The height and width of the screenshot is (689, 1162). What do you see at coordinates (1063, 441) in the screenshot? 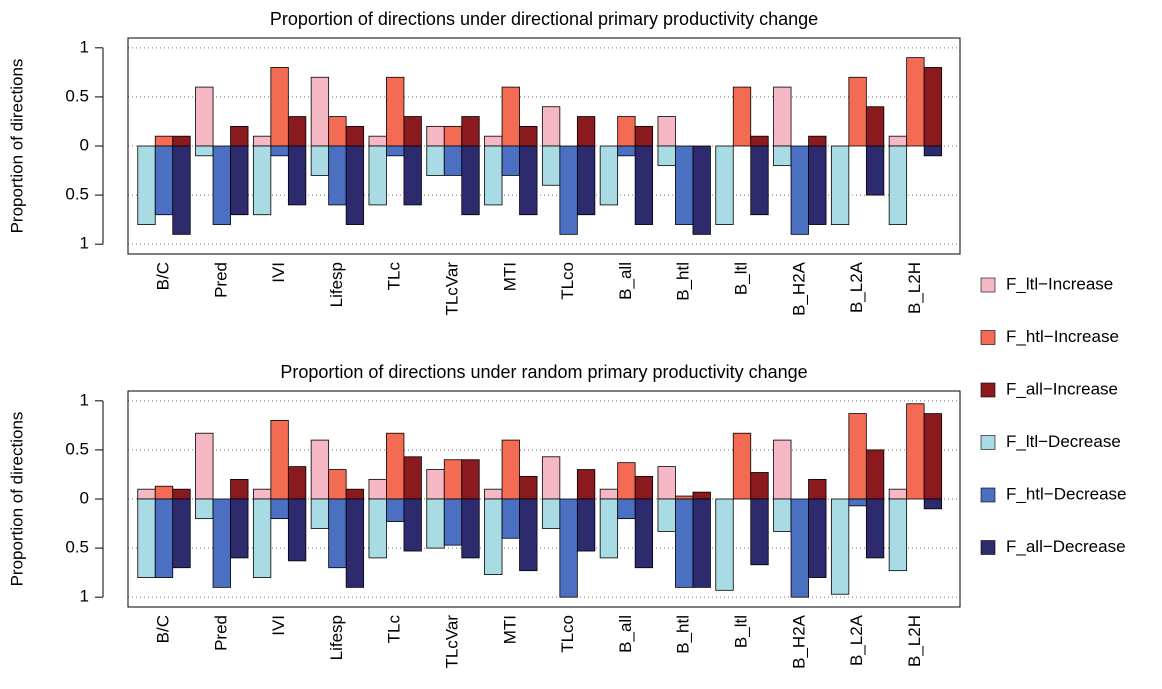
I see `legend-label: F_ltl−Decrease` at bounding box center [1063, 441].